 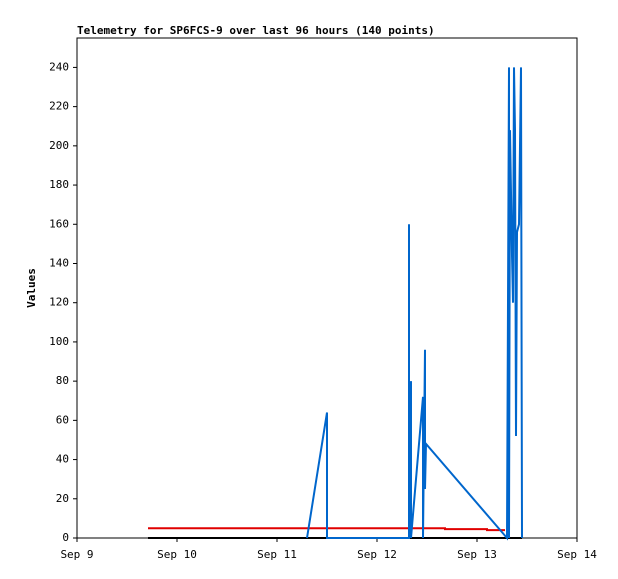 I want to click on y-tick-label: 220, so click(x=59, y=106).